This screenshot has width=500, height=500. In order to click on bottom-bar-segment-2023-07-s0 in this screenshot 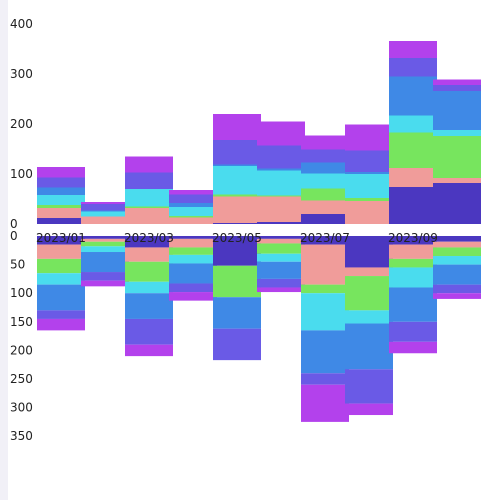, I will do `click(325, 240)`.